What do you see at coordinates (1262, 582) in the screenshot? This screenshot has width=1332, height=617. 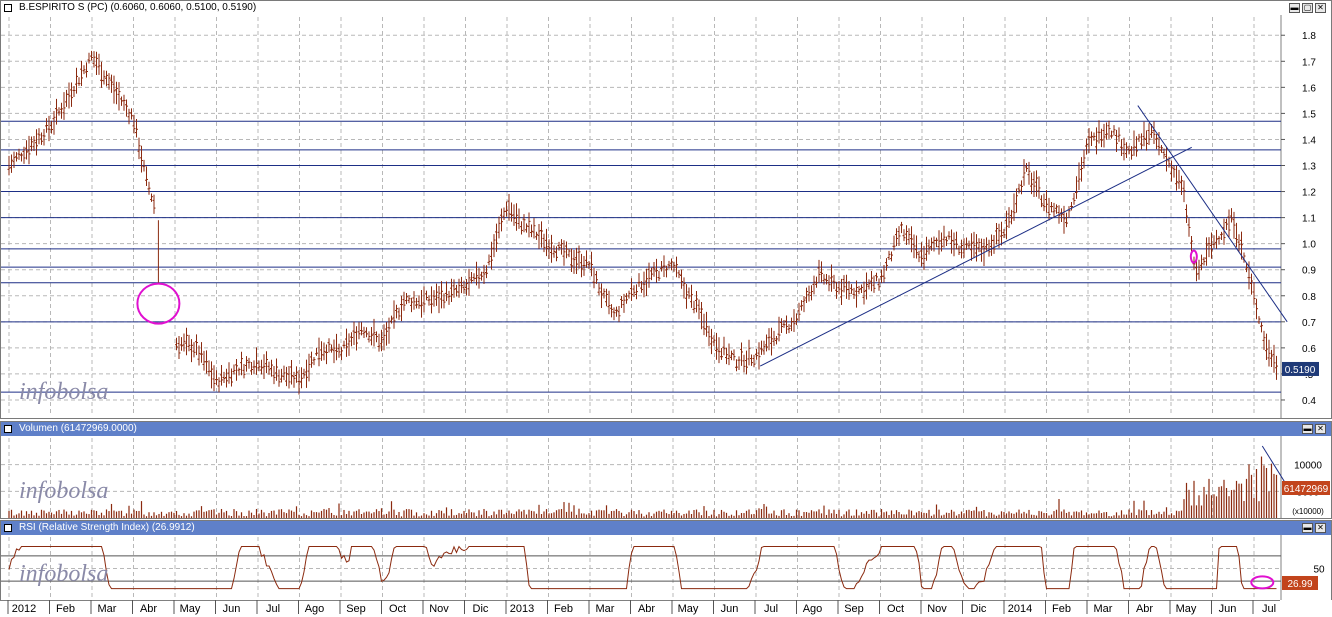 I see `rsi-highlight-oval` at bounding box center [1262, 582].